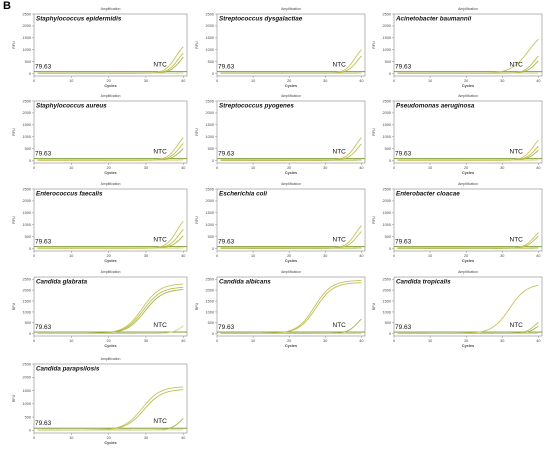 Image resolution: width=550 pixels, height=449 pixels. Describe the element at coordinates (243, 194) in the screenshot. I see `plot-title: Escherichia coli` at that location.